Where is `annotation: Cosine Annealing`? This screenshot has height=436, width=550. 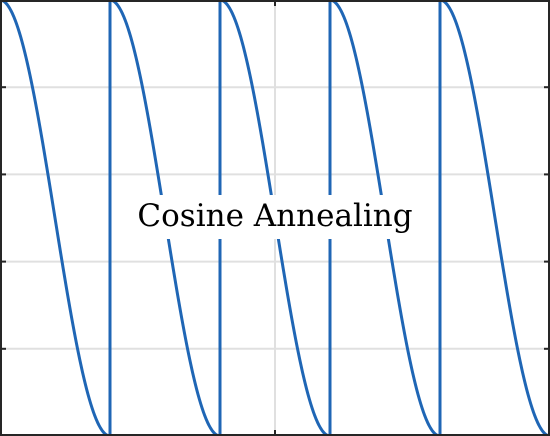
annotation: Cosine Annealing is located at coordinates (274, 217).